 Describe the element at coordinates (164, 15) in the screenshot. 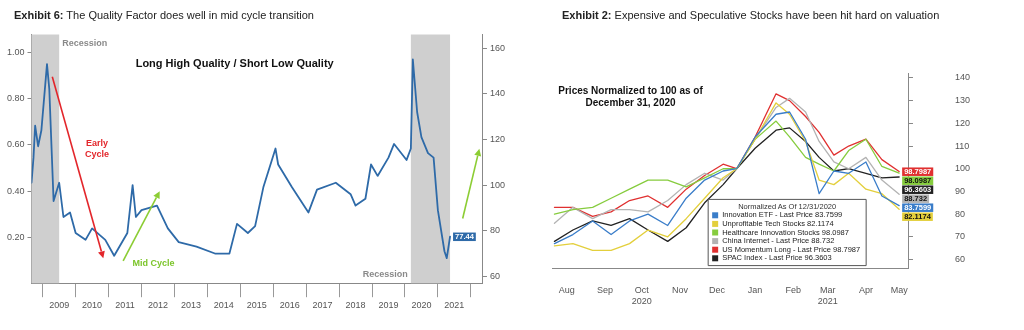

I see `chart-title: Exhibit 6: The Quality Factor does well in mid cycle transition` at that location.